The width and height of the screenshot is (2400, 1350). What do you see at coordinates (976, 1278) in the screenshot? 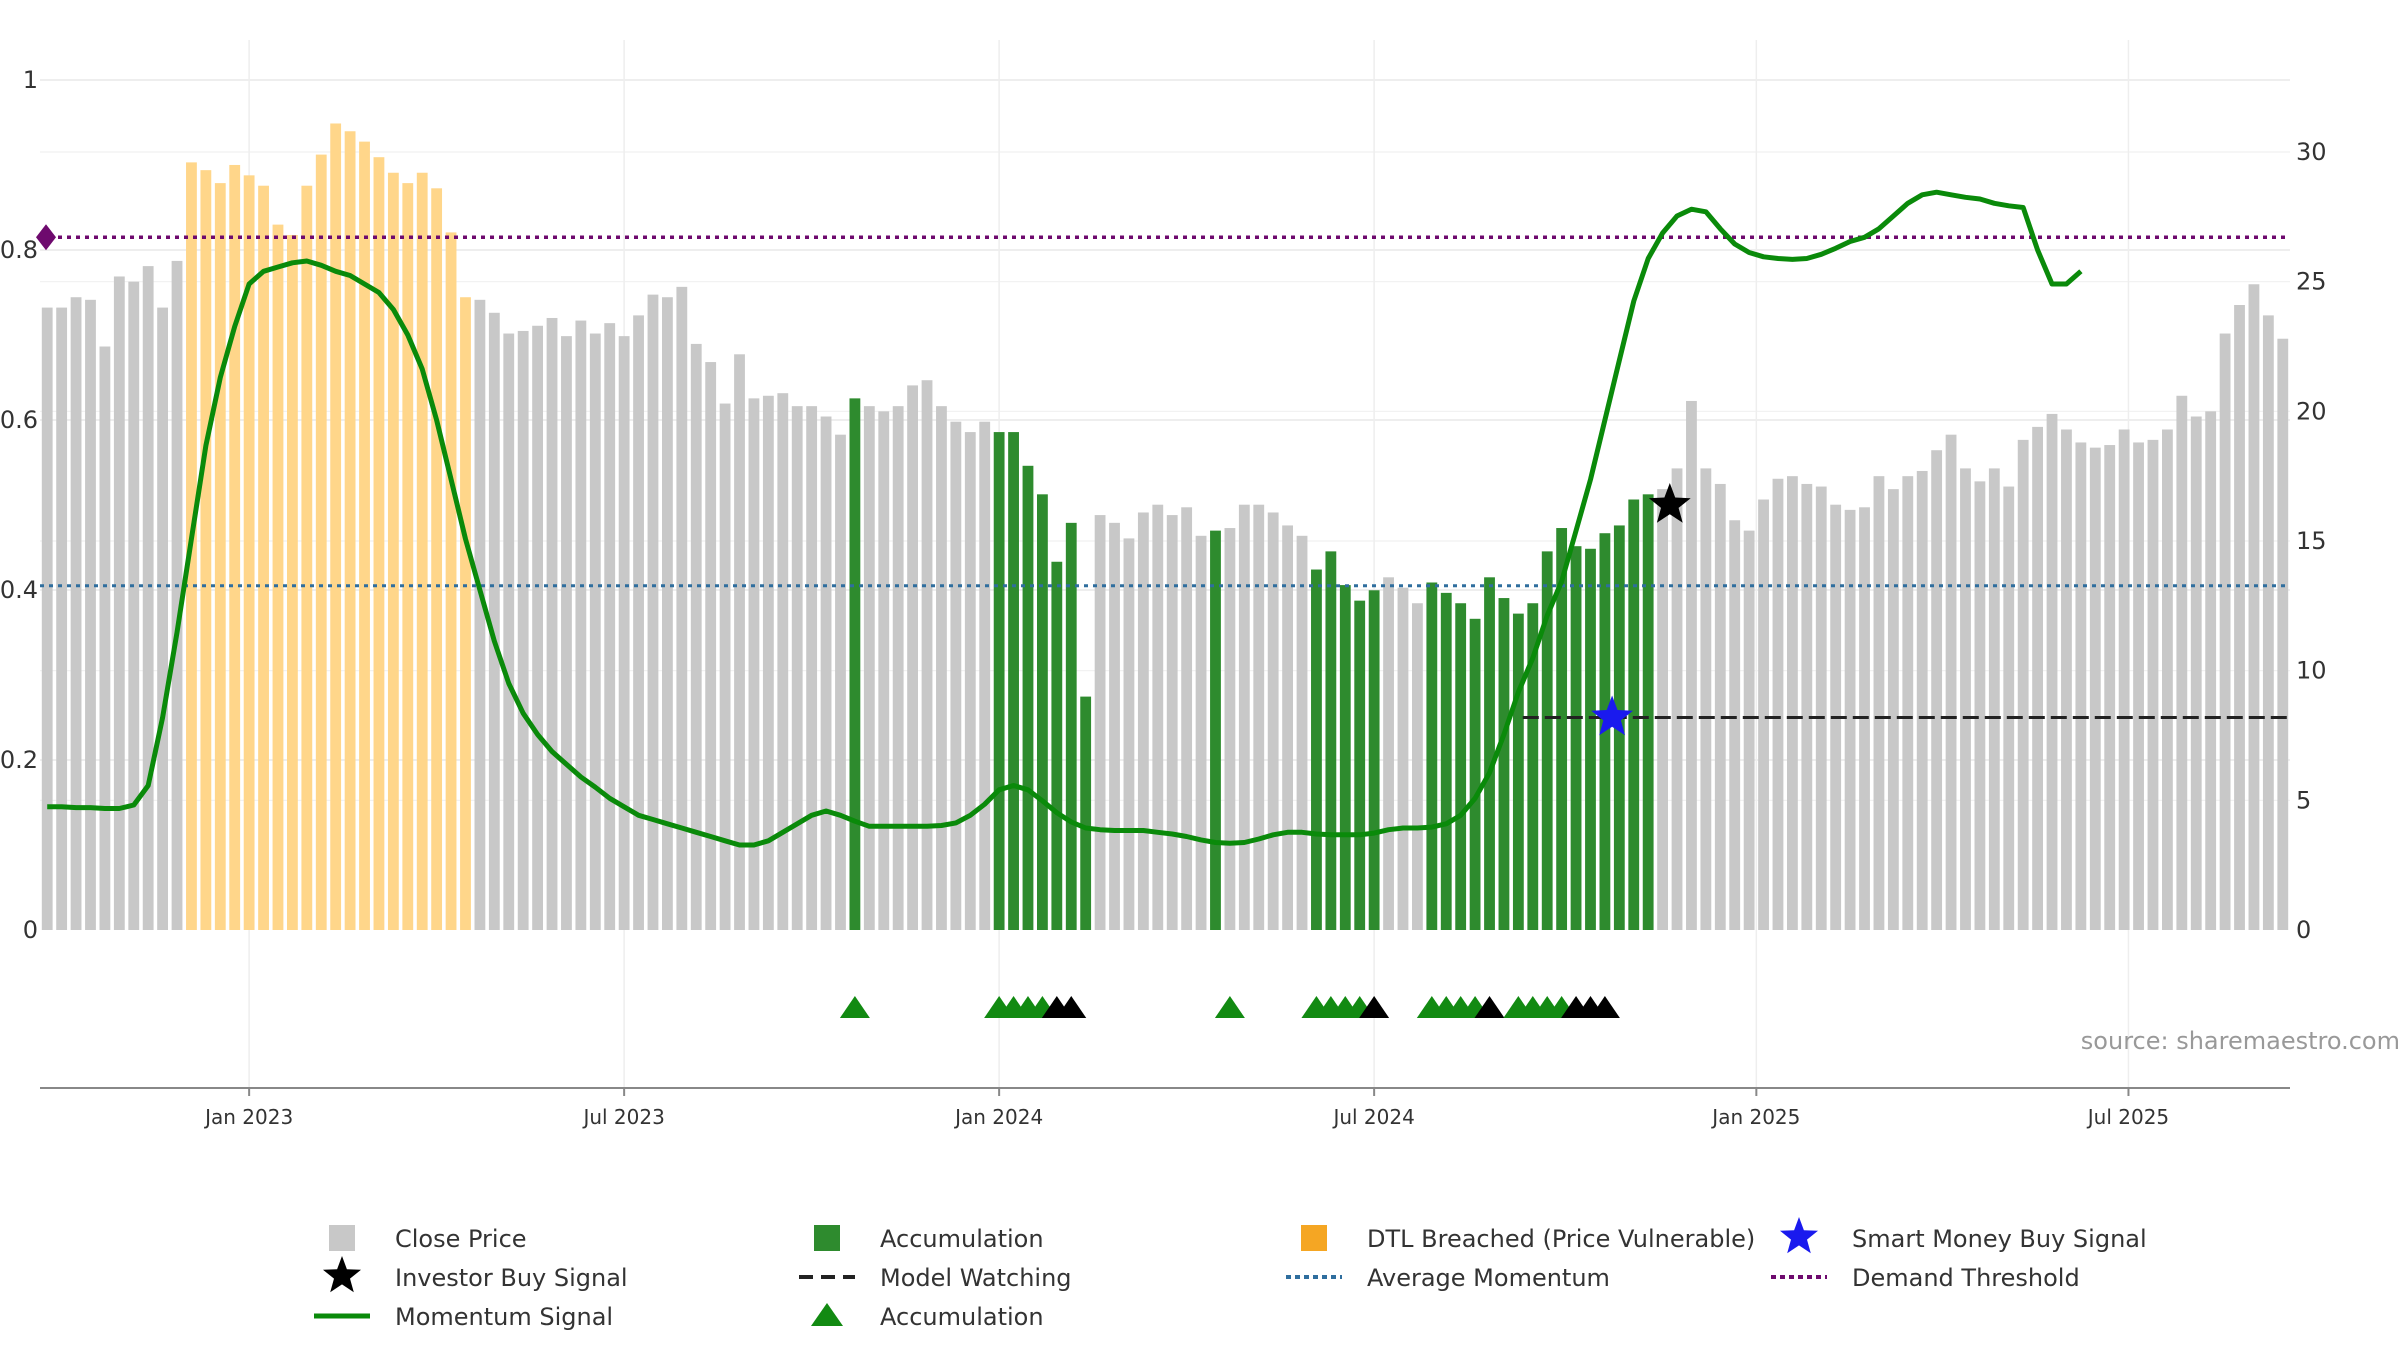
I see `legend-label: Model Watching` at bounding box center [976, 1278].